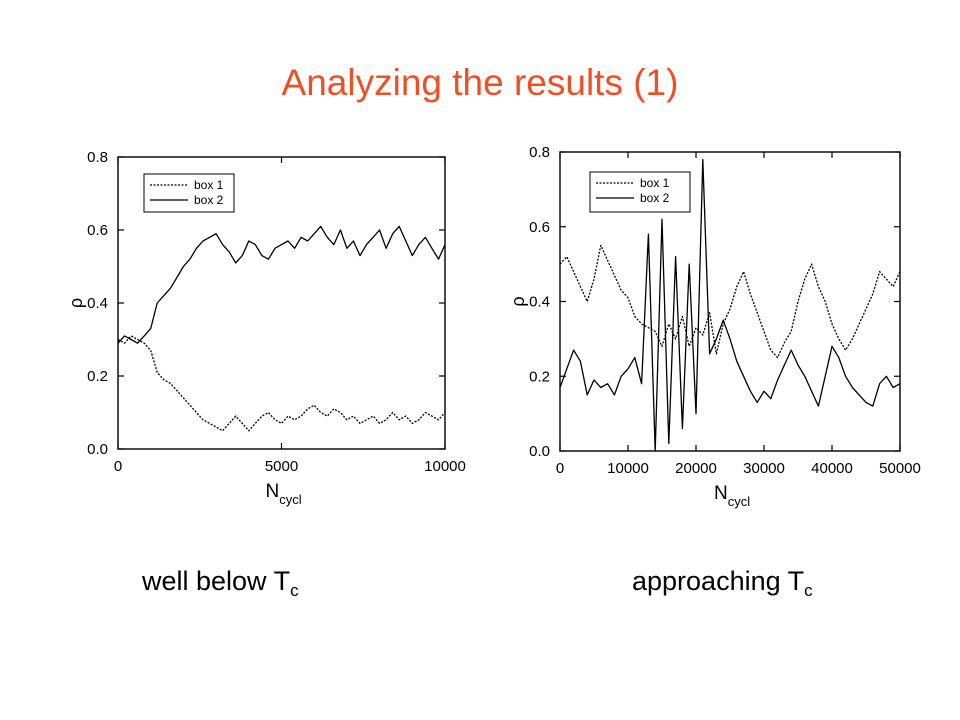 This screenshot has width=960, height=720. Describe the element at coordinates (294, 590) in the screenshot. I see `left-caption-subscript: c` at that location.